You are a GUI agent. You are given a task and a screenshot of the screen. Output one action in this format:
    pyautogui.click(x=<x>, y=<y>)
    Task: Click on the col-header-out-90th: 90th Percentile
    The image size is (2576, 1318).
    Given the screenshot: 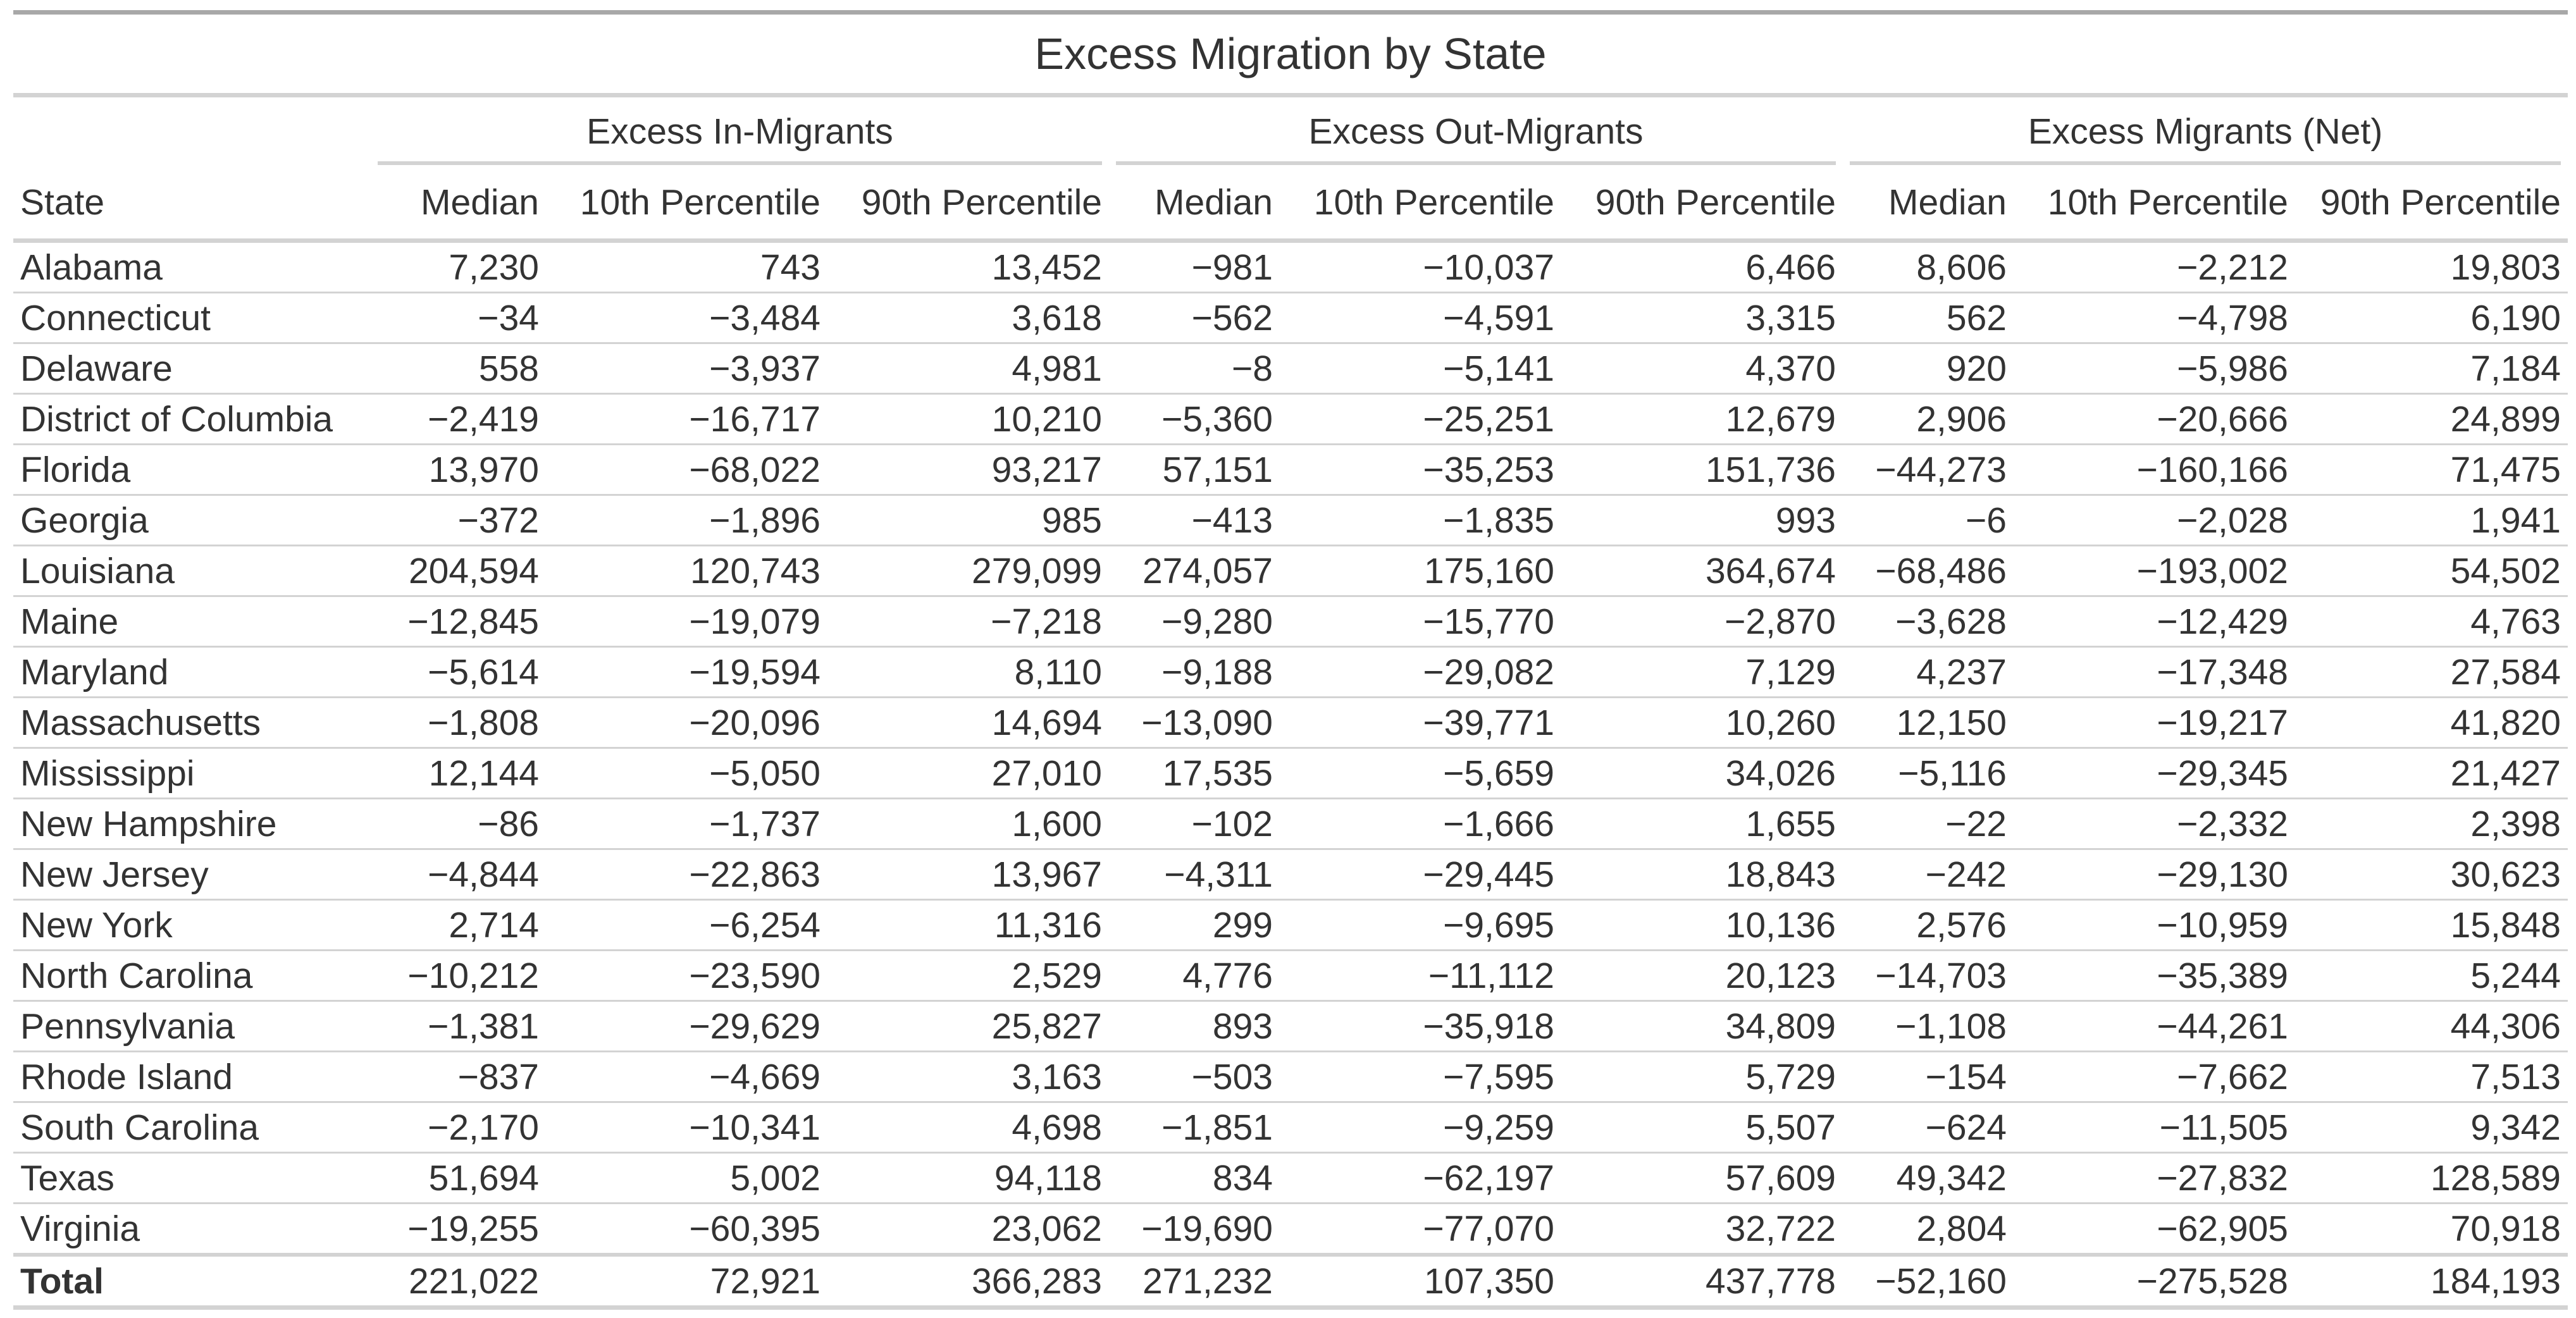 What is the action you would take?
    pyautogui.click(x=1702, y=205)
    